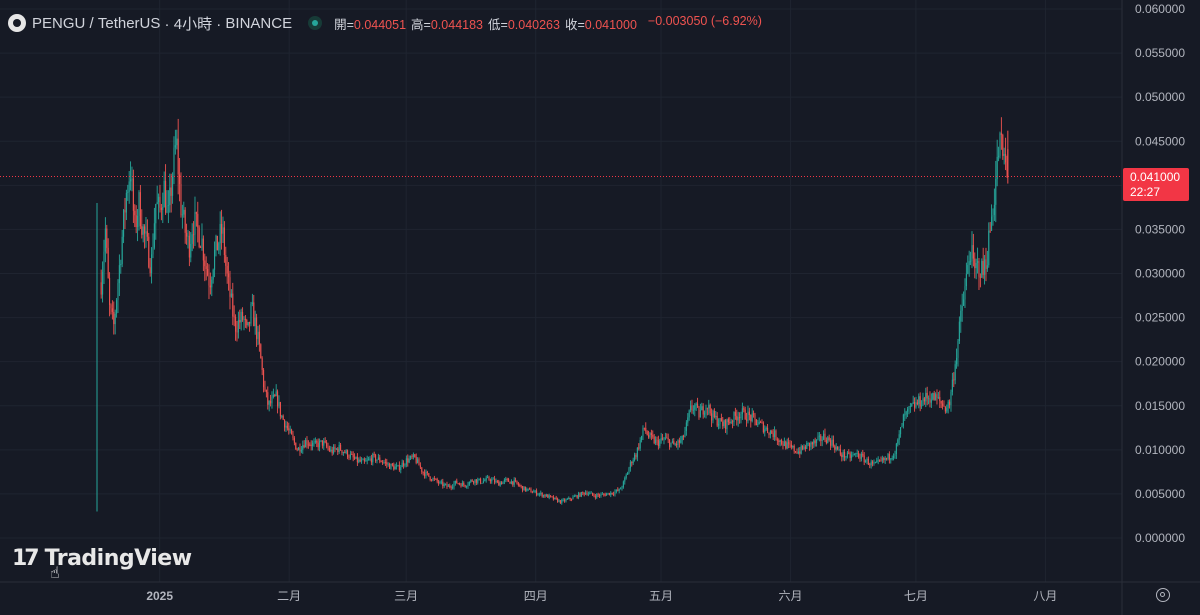  Describe the element at coordinates (704, 20) in the screenshot. I see `price-change: −0.003050 (−6.92%)` at that location.